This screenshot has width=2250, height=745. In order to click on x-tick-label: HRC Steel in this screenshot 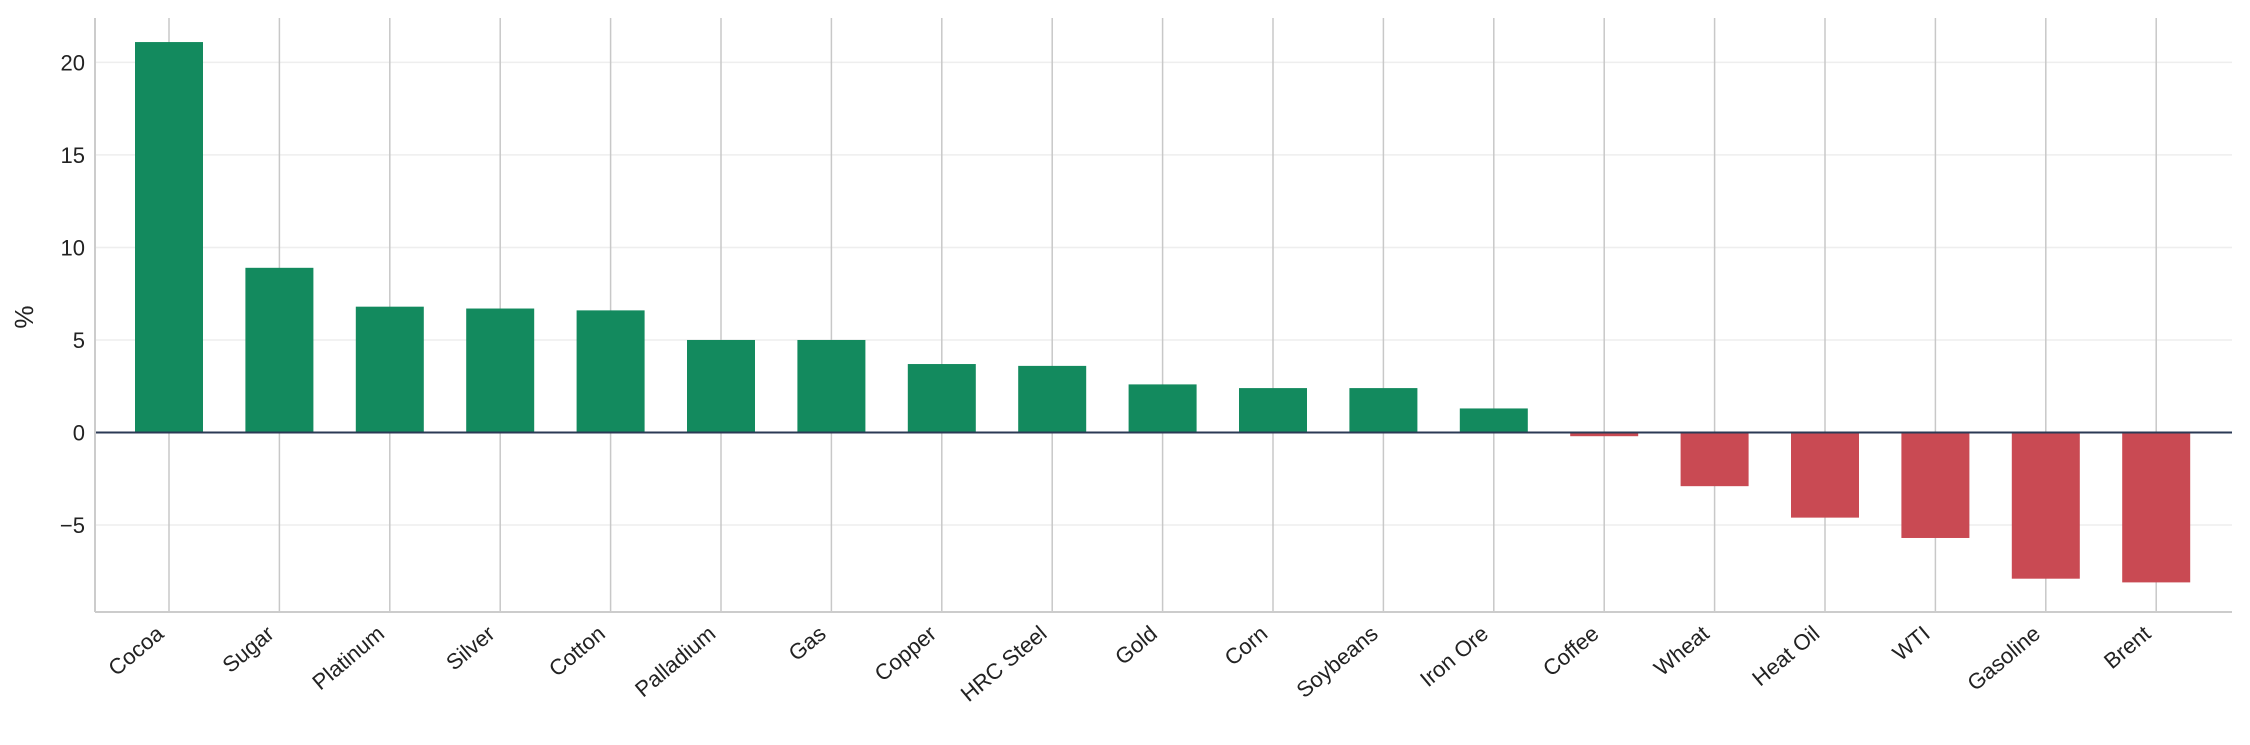, I will do `click(1004, 664)`.